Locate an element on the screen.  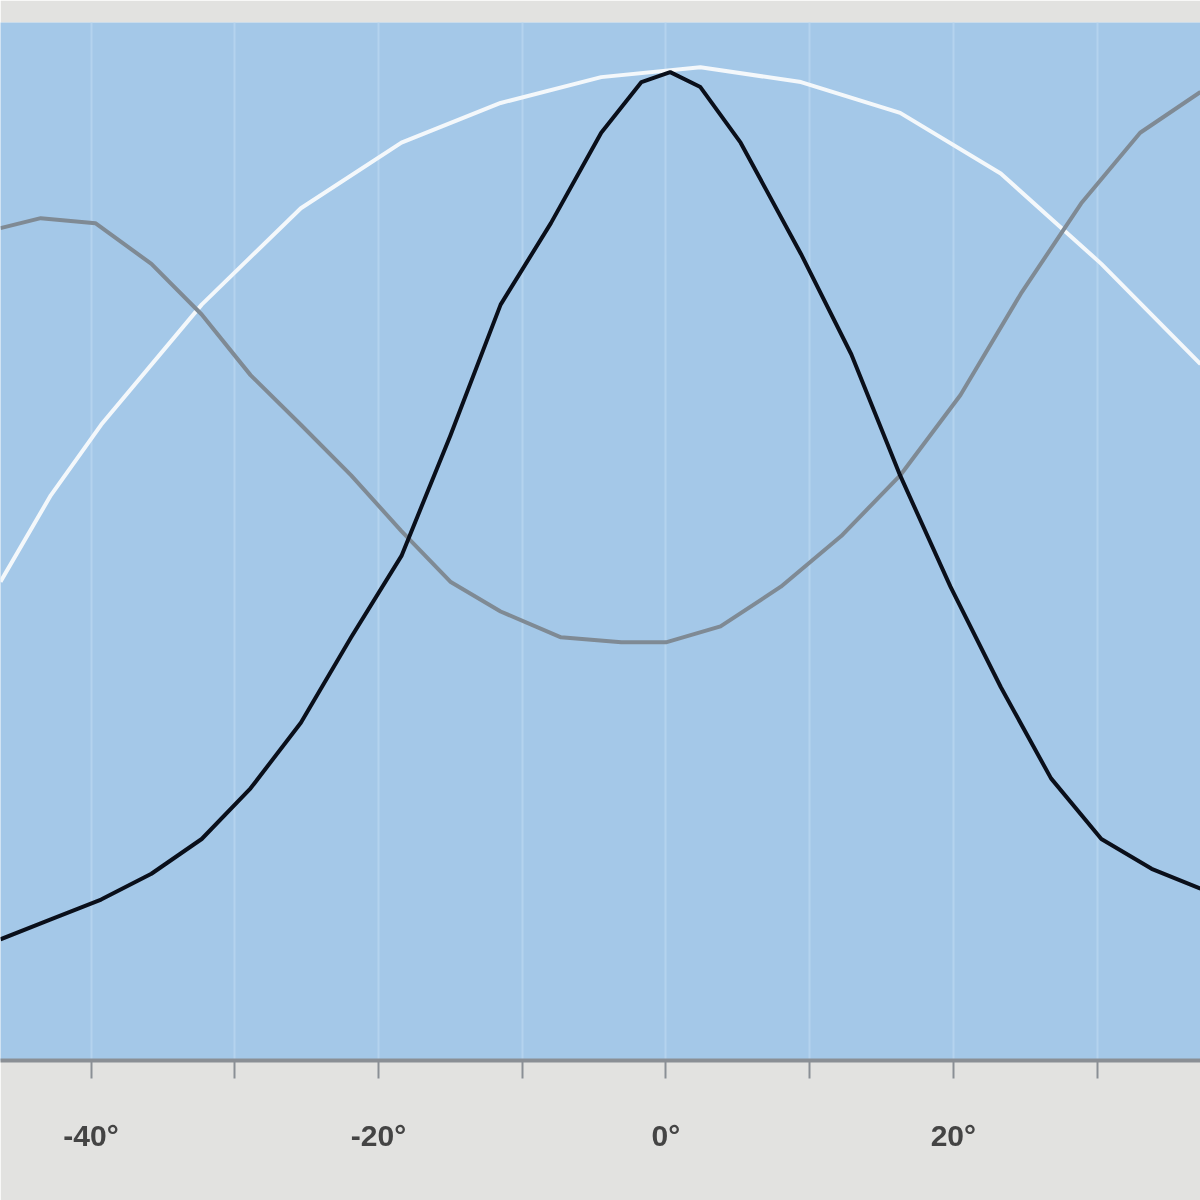
x-tick-label: -20° is located at coordinates (378, 1135).